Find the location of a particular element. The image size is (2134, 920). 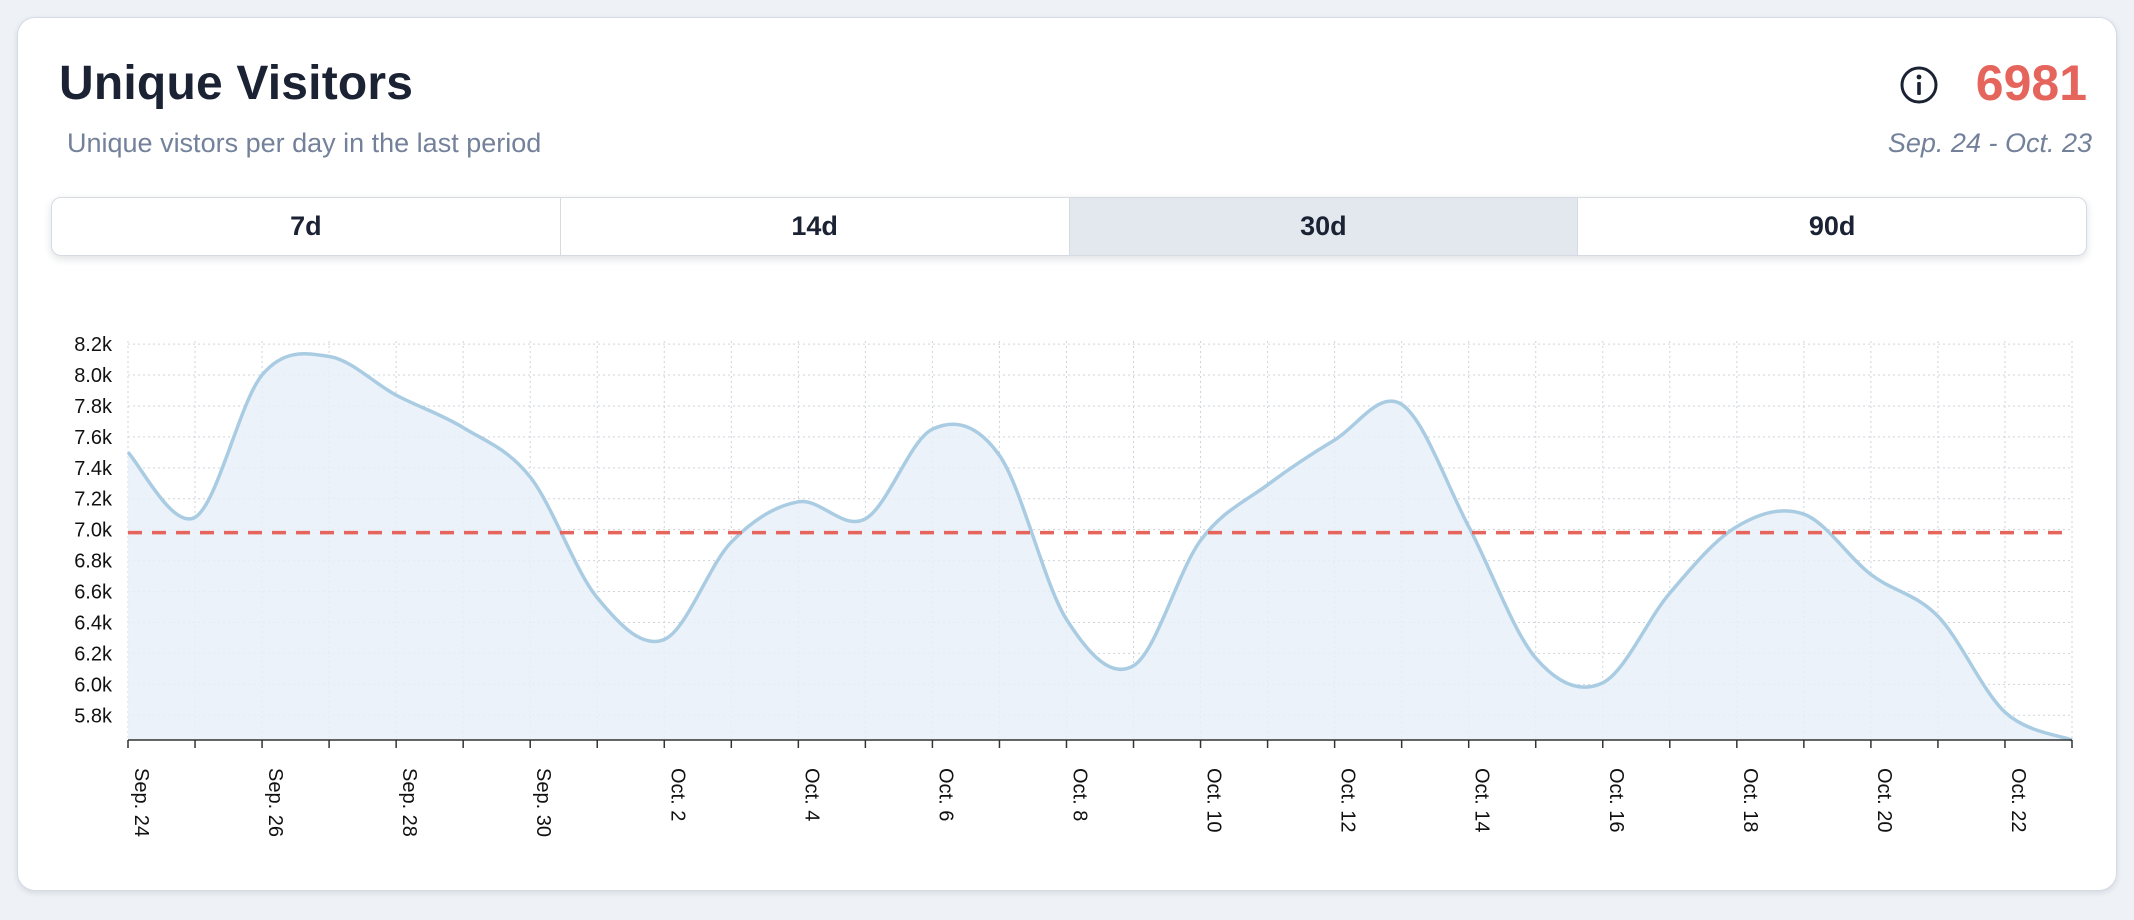

info-circle-icon is located at coordinates (1919, 85).